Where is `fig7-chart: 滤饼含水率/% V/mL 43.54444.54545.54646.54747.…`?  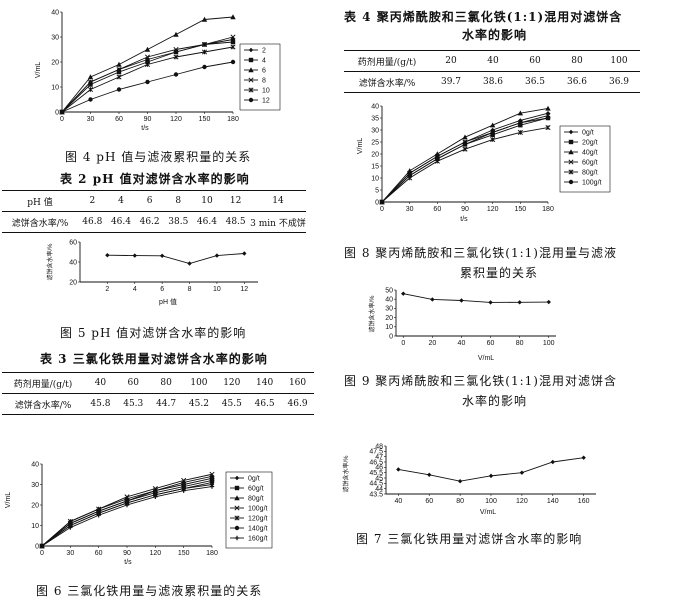
fig7-chart: 滤饼含水率/% V/mL 43.54444.54545.54646.54747.… is located at coordinates (469, 479).